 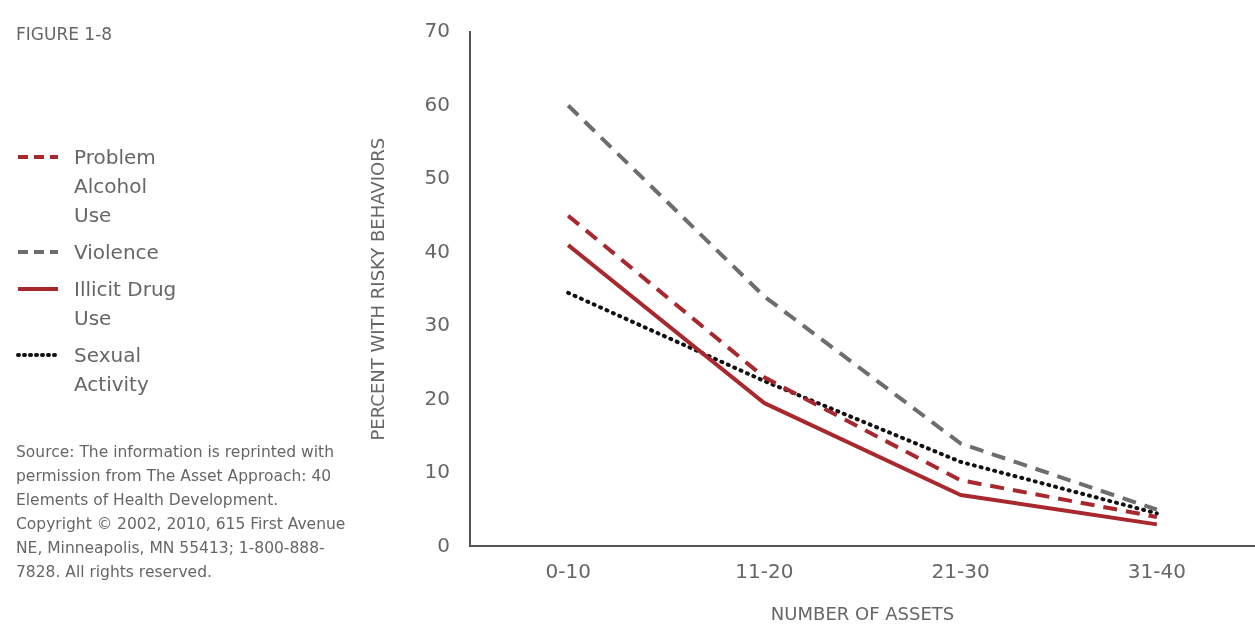 I want to click on legend-label: Illicit Drug Use, so click(x=126, y=304).